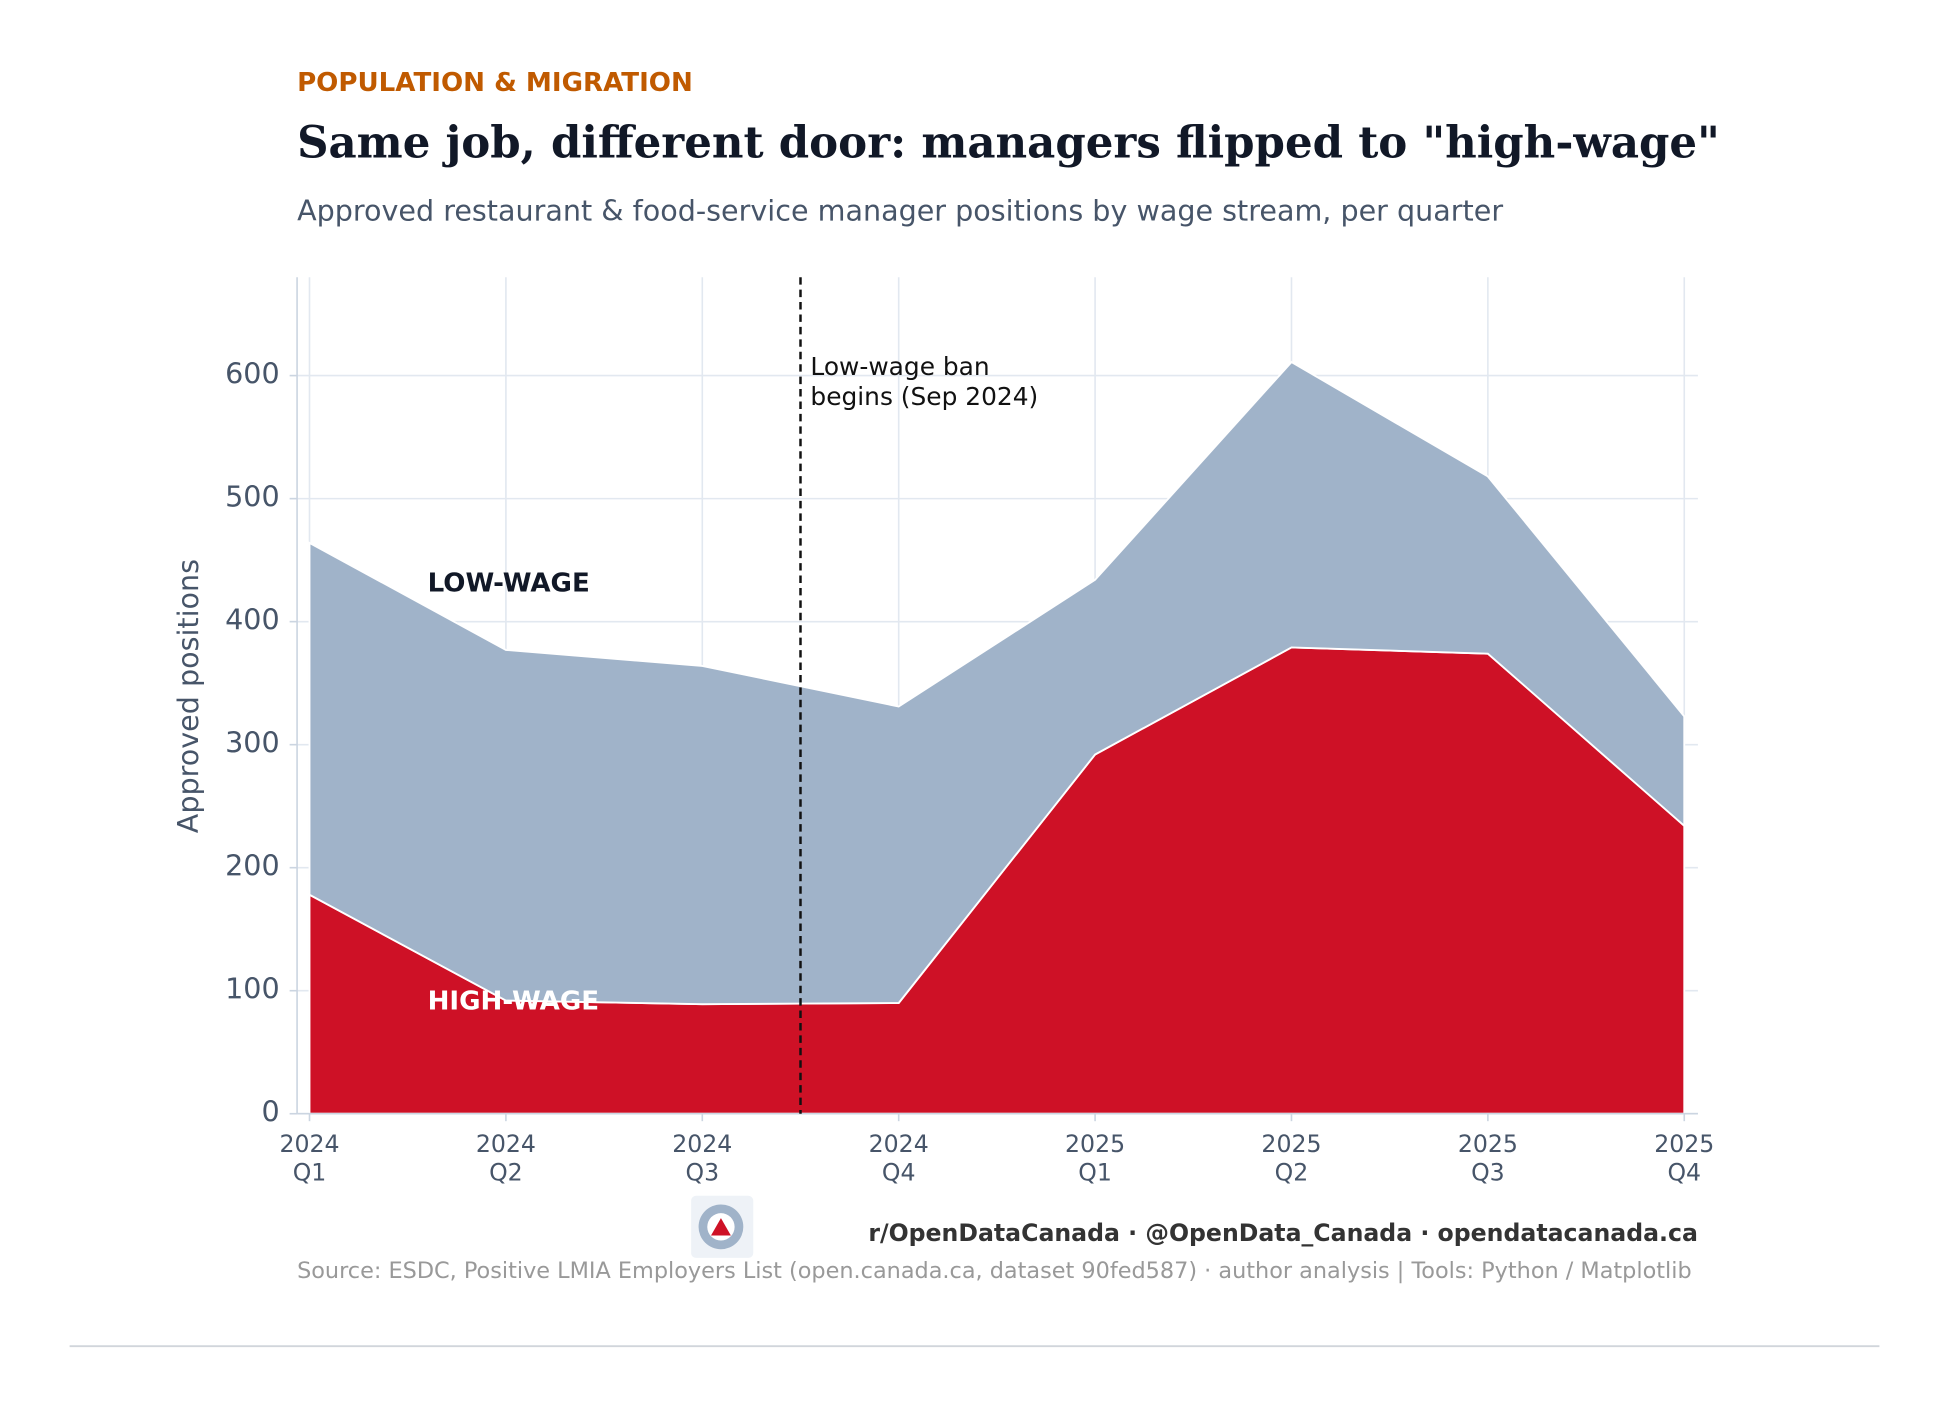 This screenshot has width=1939, height=1410. I want to click on x-tick-label: 2024 Q4, so click(899, 1157).